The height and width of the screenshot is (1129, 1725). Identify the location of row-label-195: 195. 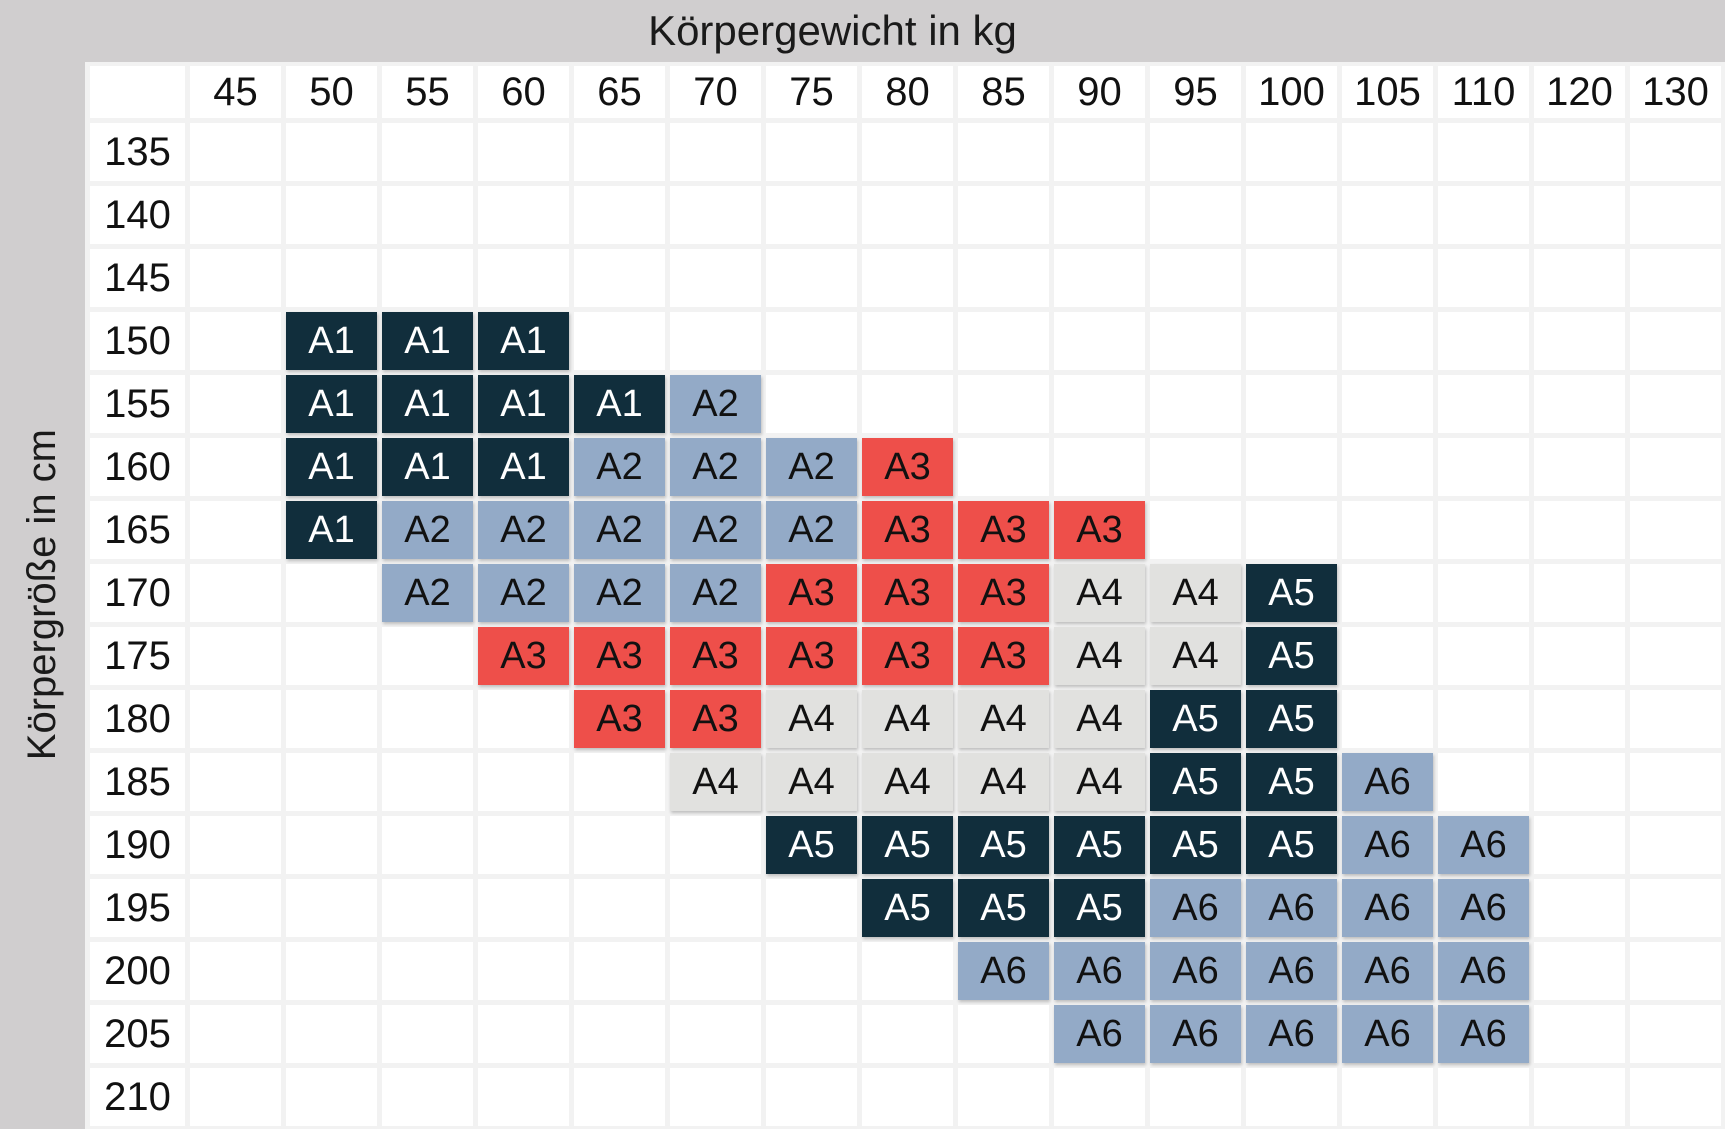
(137, 908).